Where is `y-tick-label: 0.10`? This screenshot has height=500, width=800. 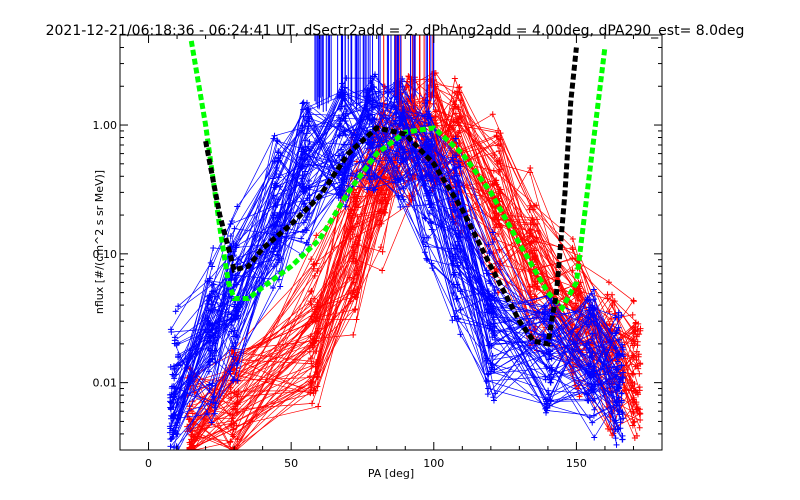 y-tick-label: 0.10 is located at coordinates (105, 254).